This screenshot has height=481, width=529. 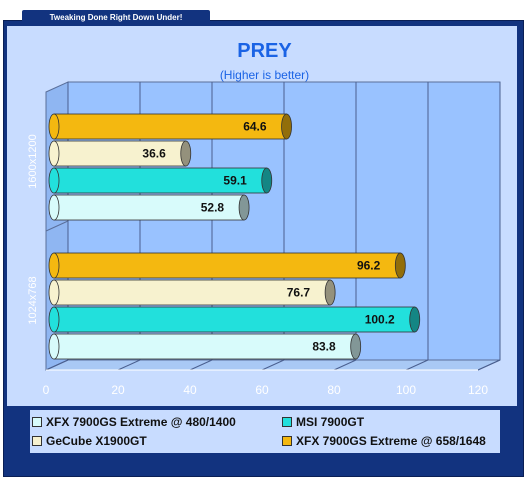 What do you see at coordinates (96, 441) in the screenshot?
I see `legend-label: GeCube X1900GT` at bounding box center [96, 441].